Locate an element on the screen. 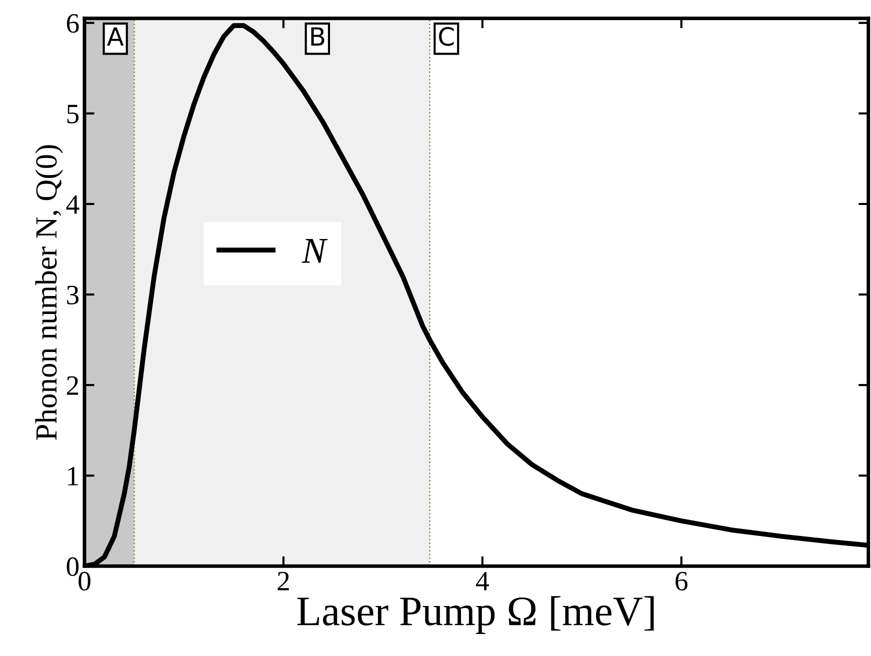 This screenshot has width=871, height=656. x-tick-label: 6 is located at coordinates (682, 581).